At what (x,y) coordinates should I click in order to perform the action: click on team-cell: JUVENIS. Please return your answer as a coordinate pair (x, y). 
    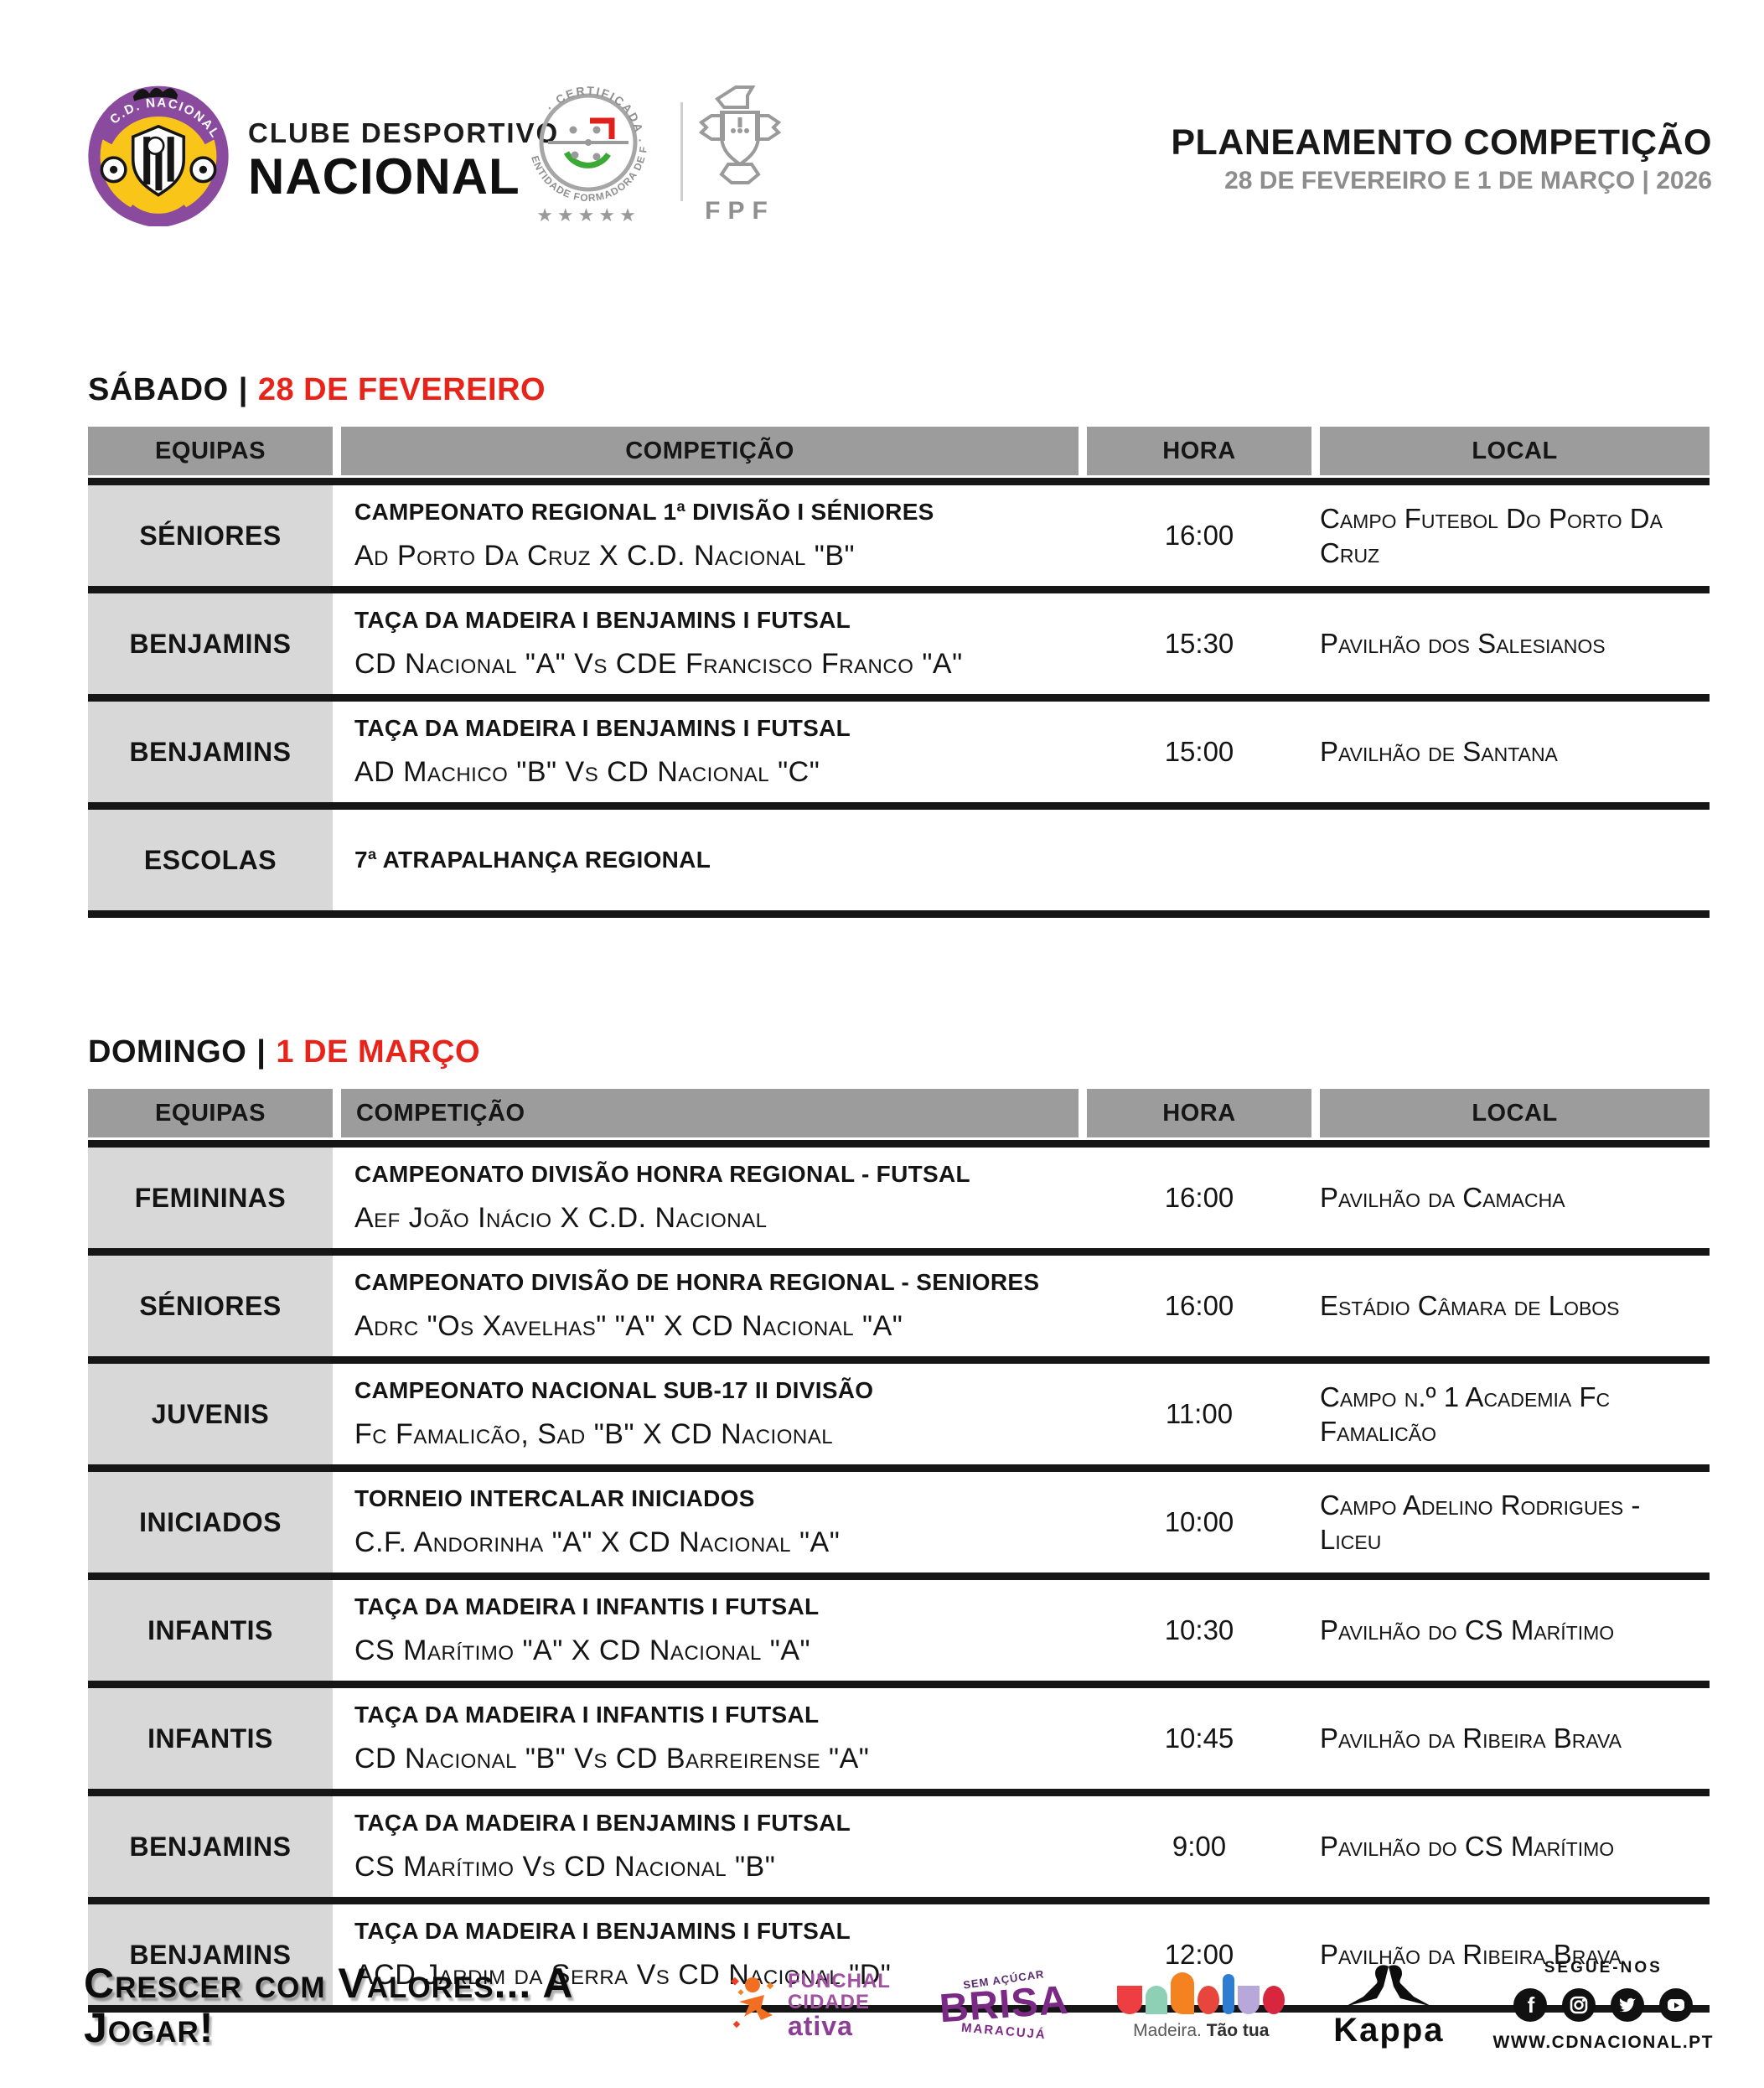
    Looking at the image, I should click on (210, 1414).